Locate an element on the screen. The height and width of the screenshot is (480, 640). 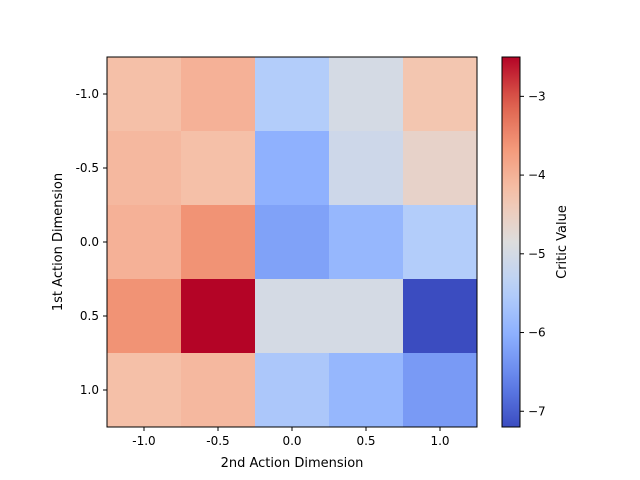
colorbar-label: Critic Value is located at coordinates (562, 242).